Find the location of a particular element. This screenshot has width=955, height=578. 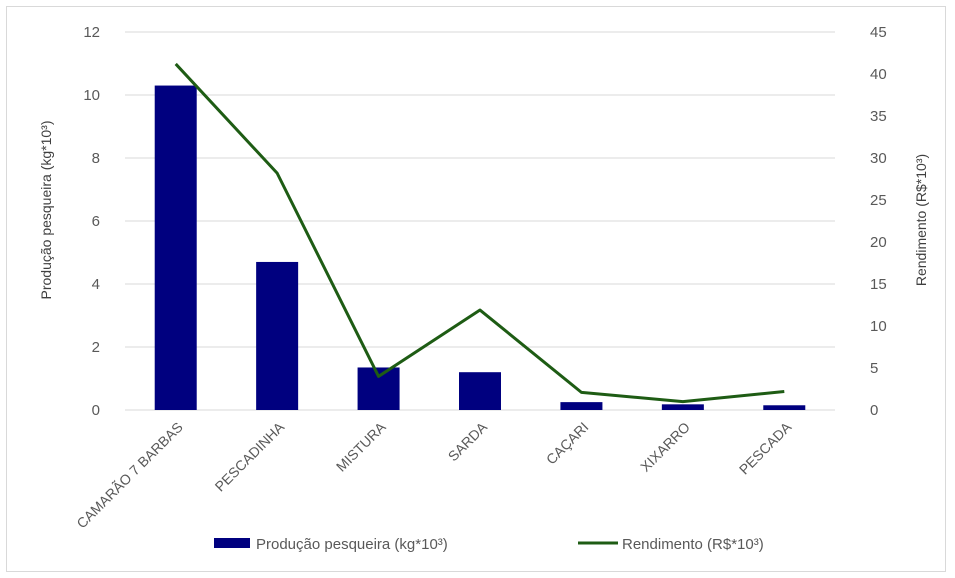

left-axis-title: Produção pesqueira (kg*10³) is located at coordinates (46, 210).